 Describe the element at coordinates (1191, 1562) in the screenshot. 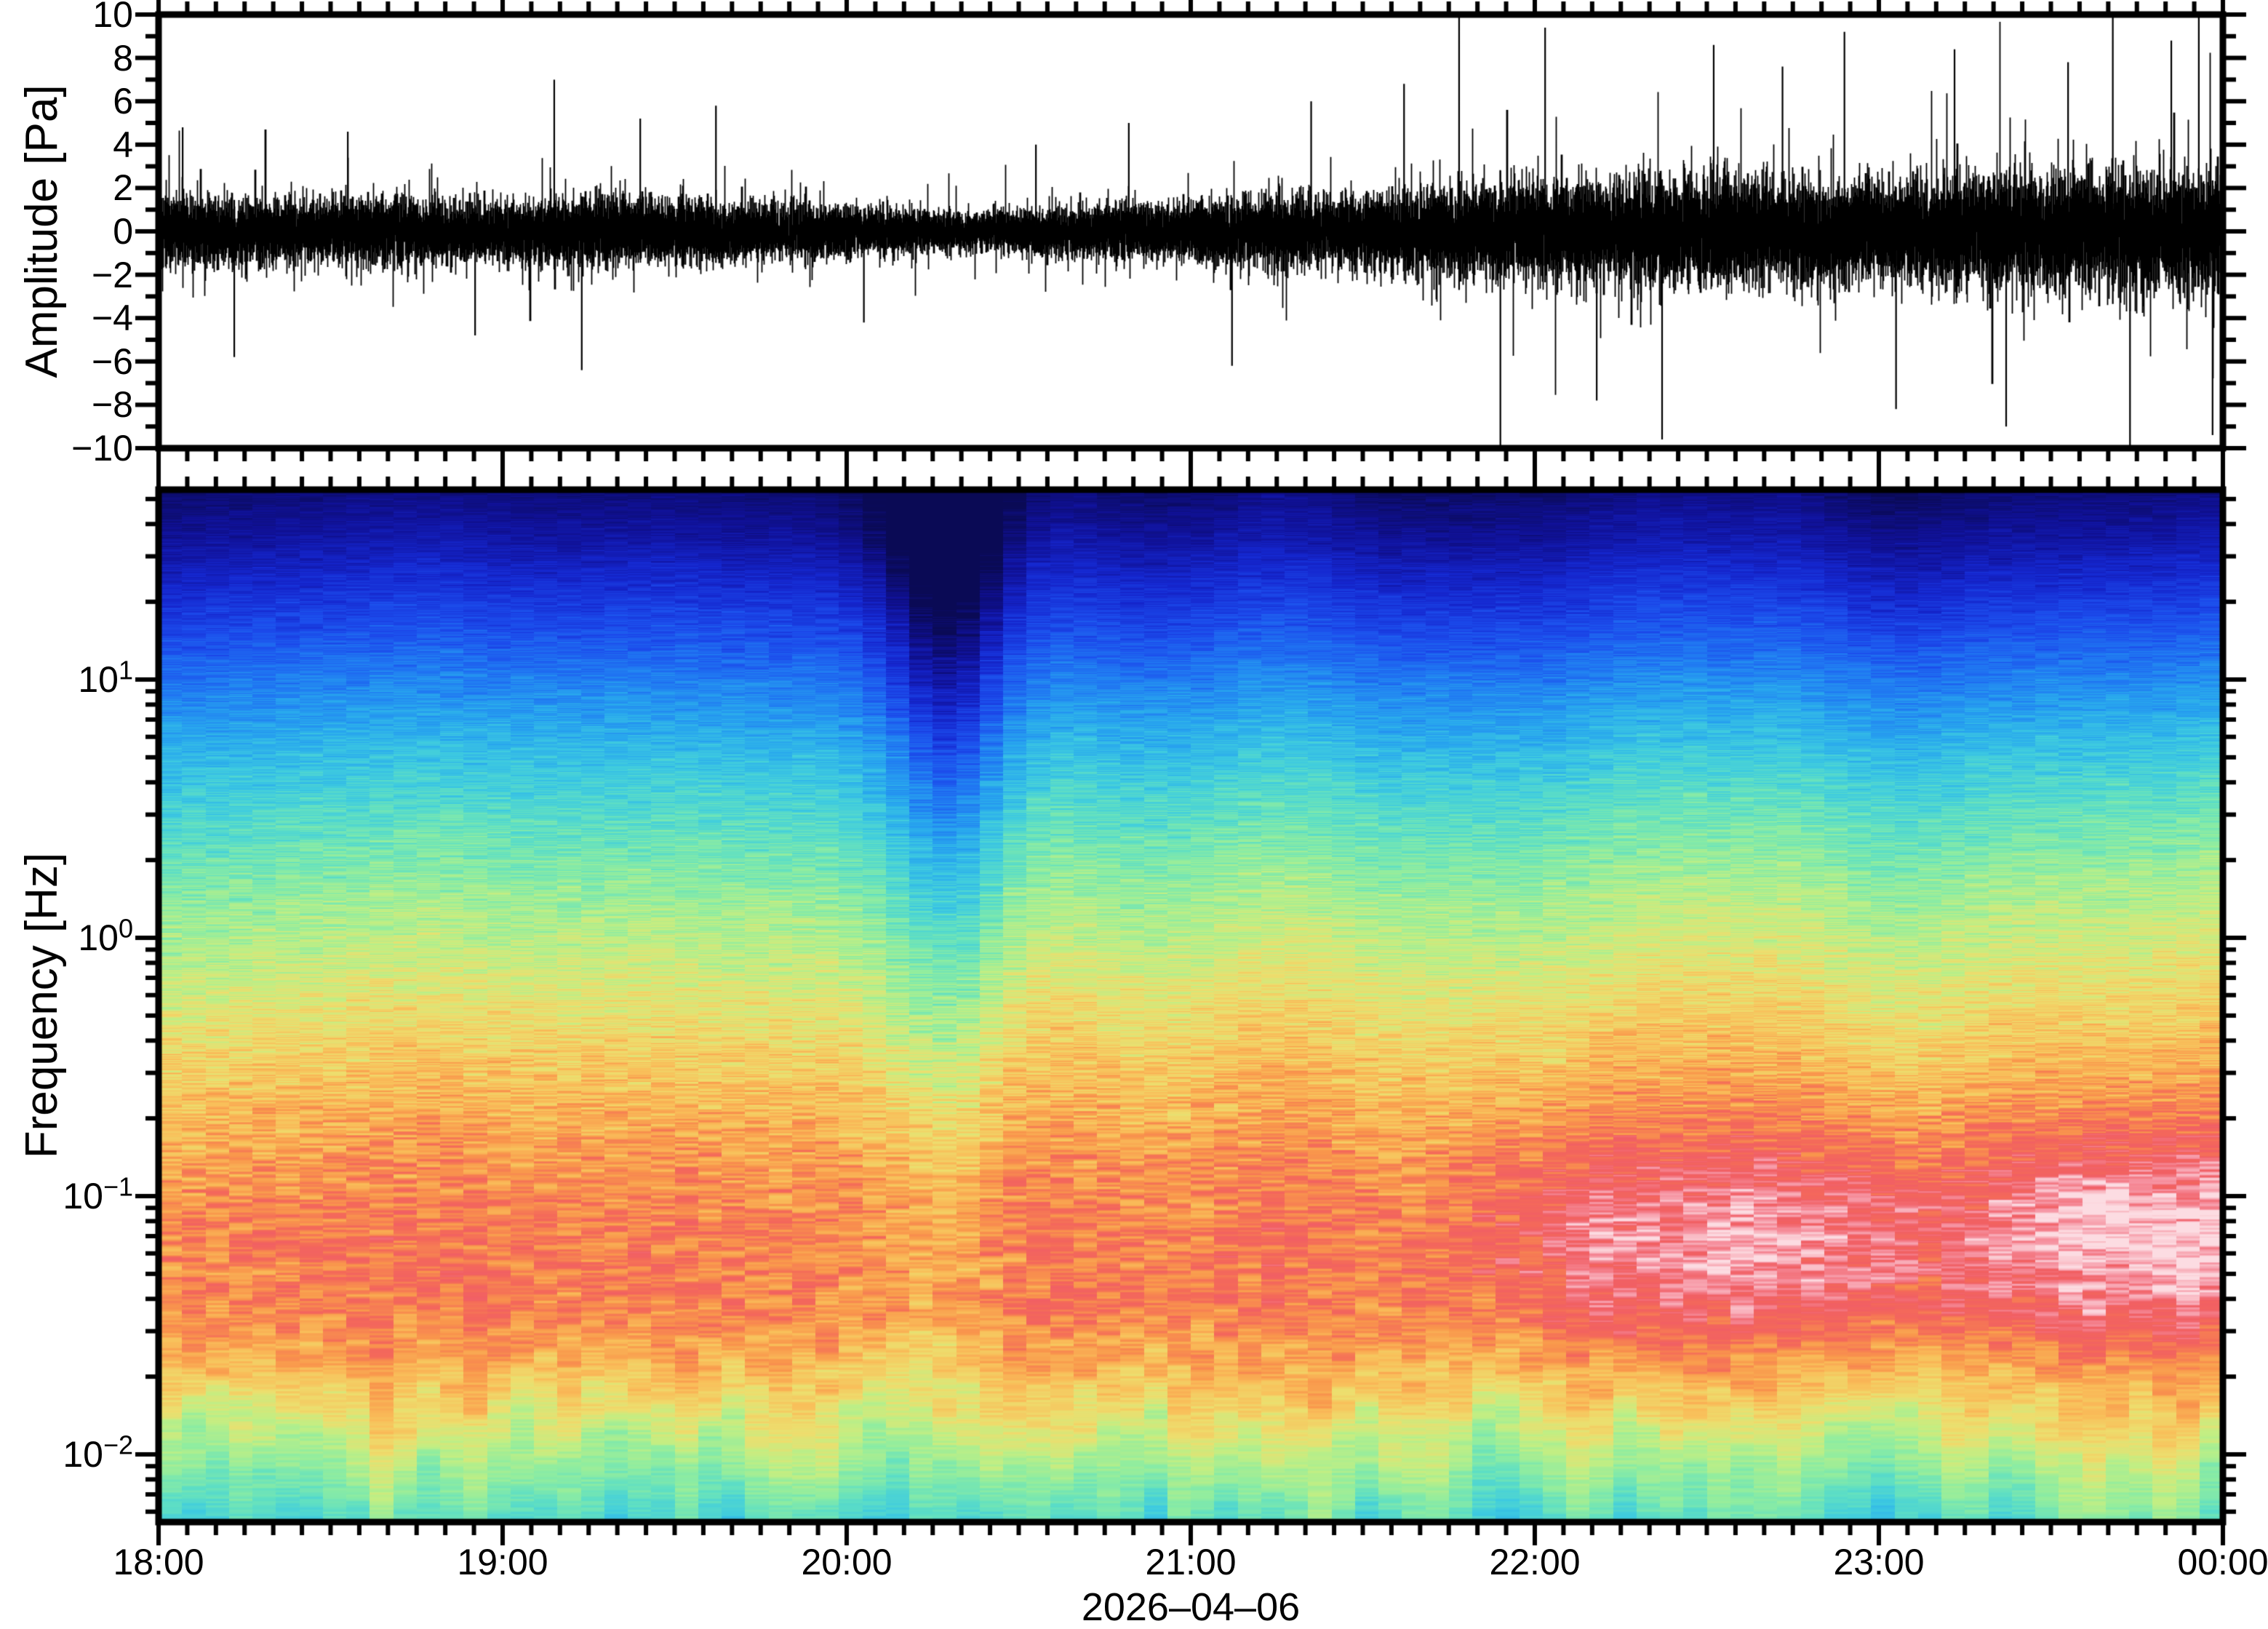

I see `time-tick-label: 21:00` at that location.